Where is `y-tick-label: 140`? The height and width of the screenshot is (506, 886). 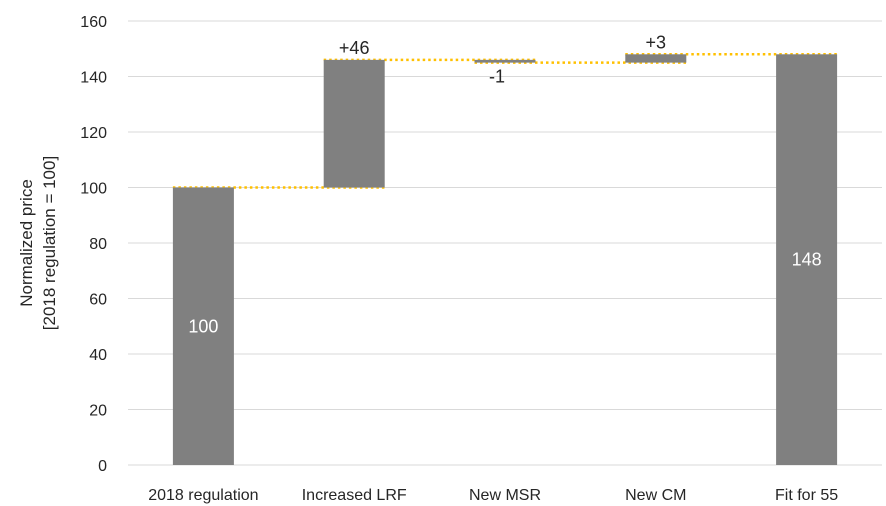 y-tick-label: 140 is located at coordinates (93, 78).